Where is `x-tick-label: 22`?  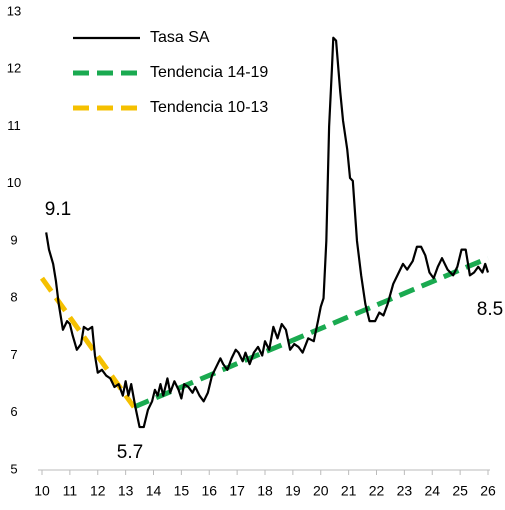
x-tick-label: 22 is located at coordinates (377, 491).